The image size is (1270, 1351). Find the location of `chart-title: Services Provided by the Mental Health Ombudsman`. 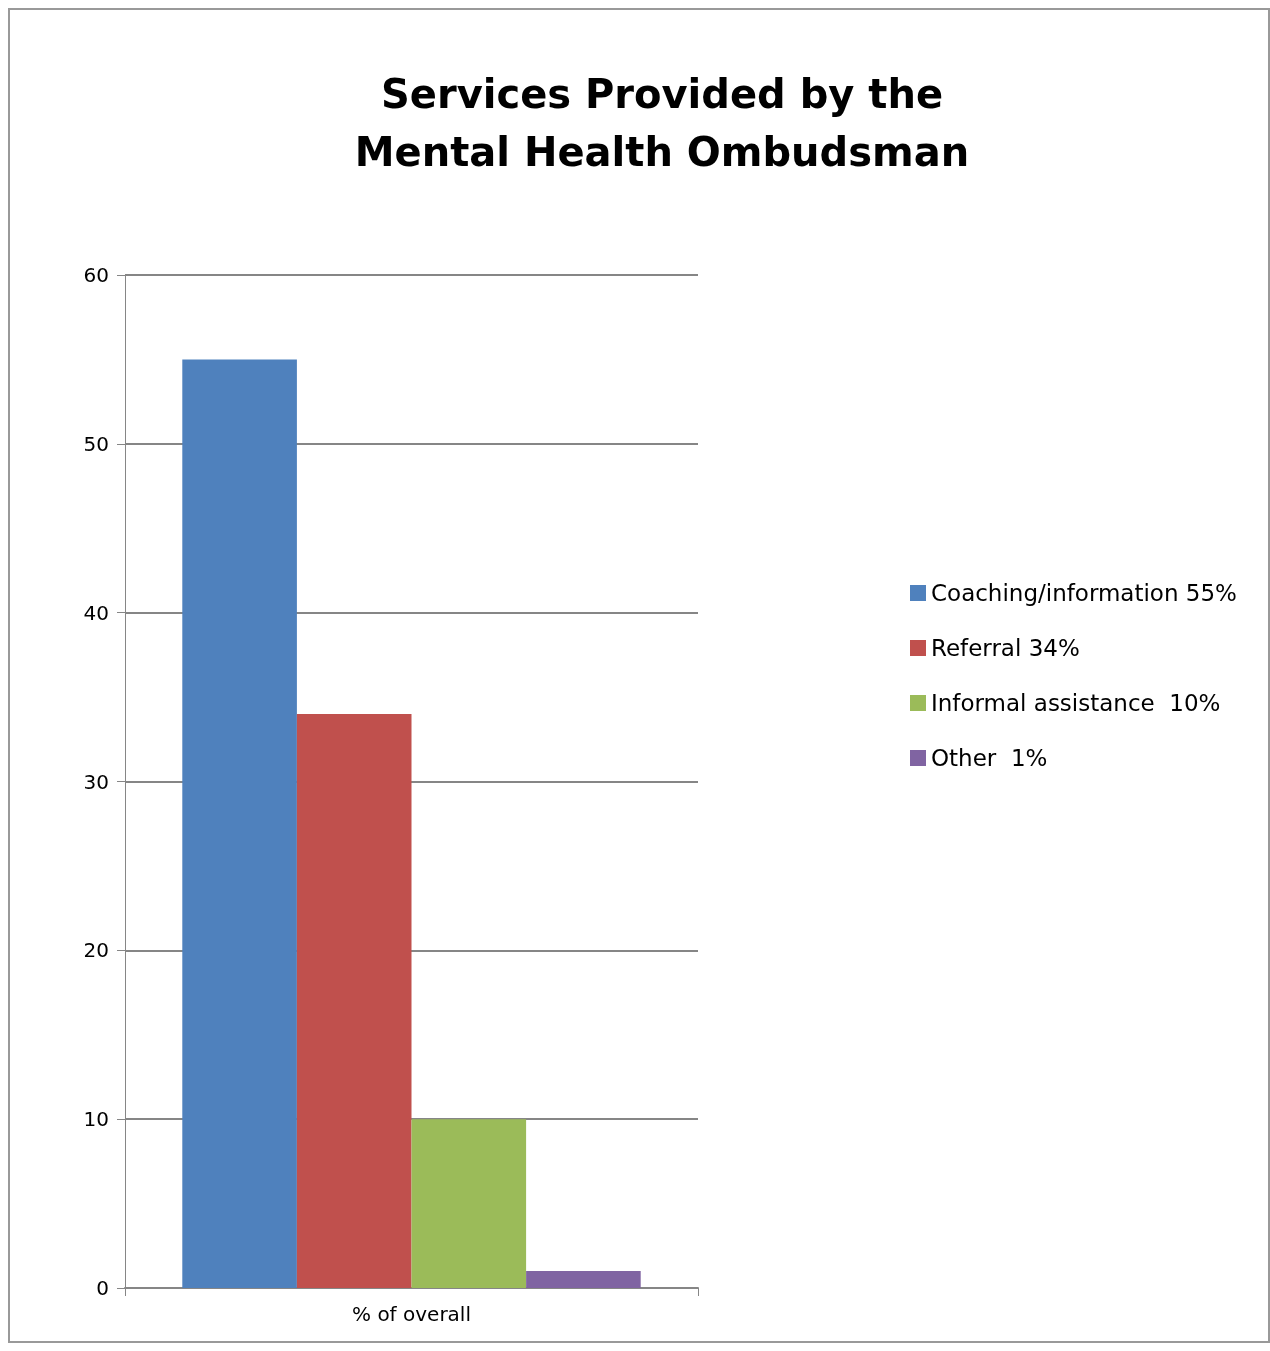

chart-title: Services Provided by the Mental Health Ombudsman is located at coordinates (662, 123).